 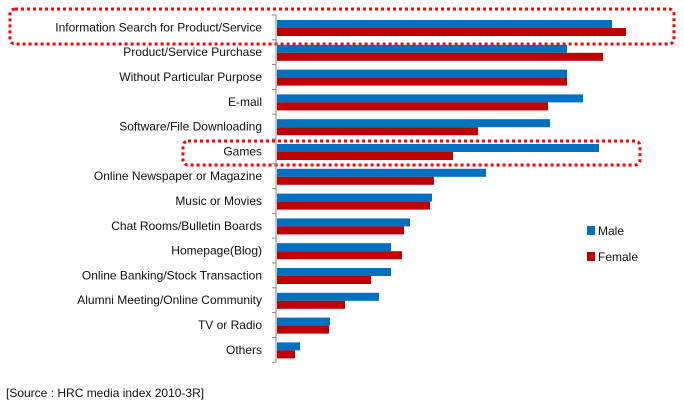 I want to click on category-label: Software/File Downloading, so click(x=190, y=127).